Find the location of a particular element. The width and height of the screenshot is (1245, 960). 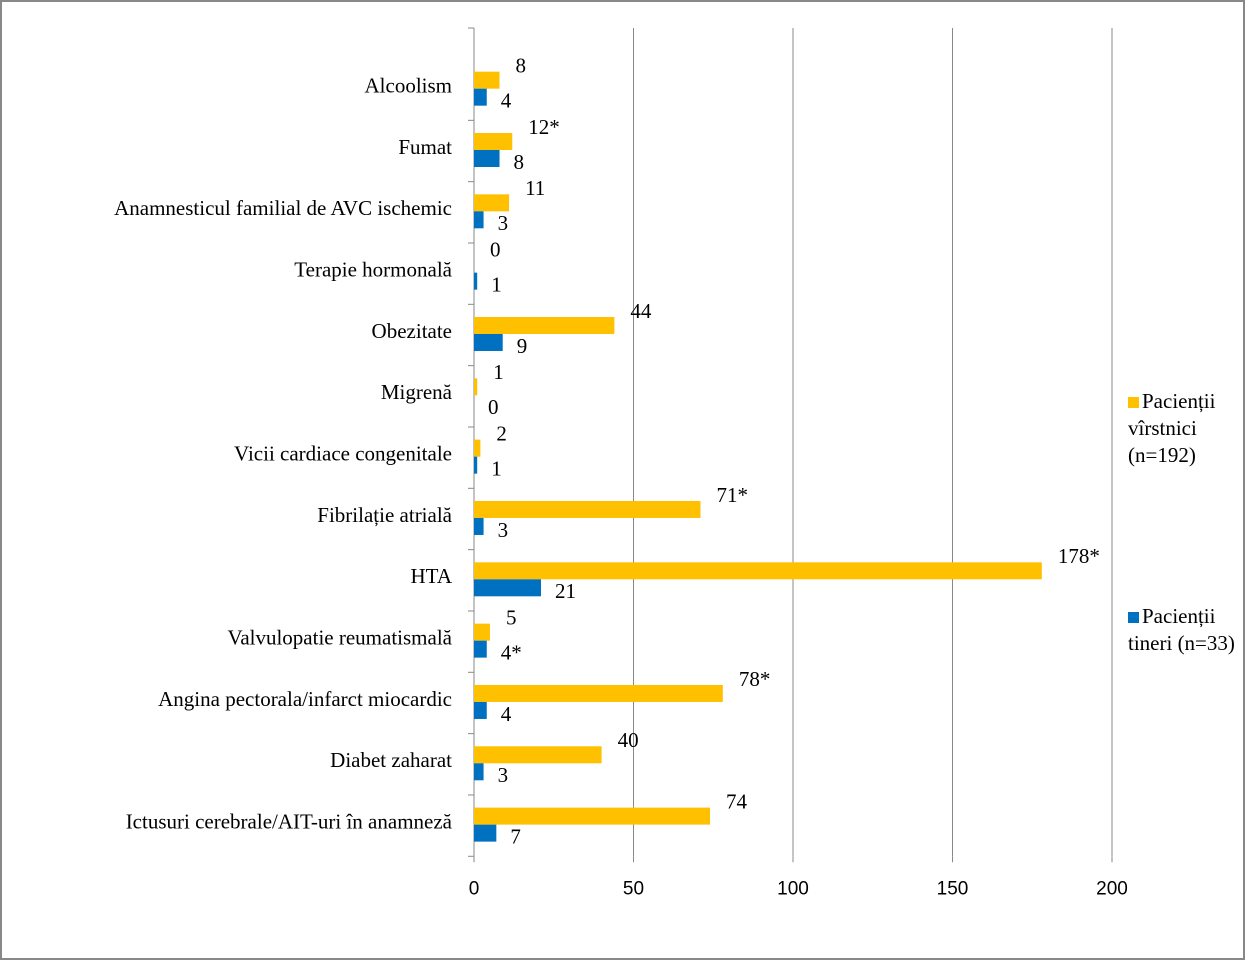

legend-label: Pacienții tineri (n=33) is located at coordinates (1181, 629).